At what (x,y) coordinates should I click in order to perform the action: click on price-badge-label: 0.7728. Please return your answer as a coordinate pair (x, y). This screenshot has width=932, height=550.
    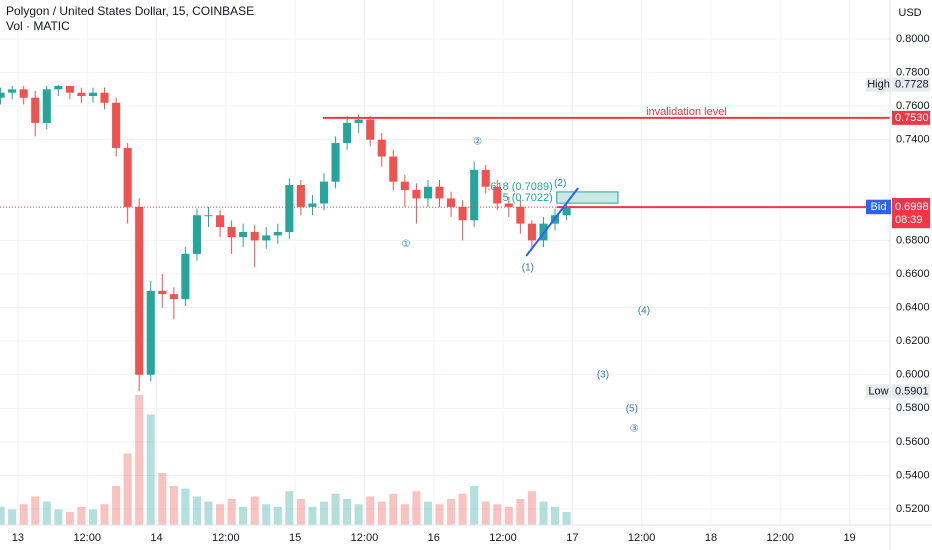
    Looking at the image, I should click on (912, 85).